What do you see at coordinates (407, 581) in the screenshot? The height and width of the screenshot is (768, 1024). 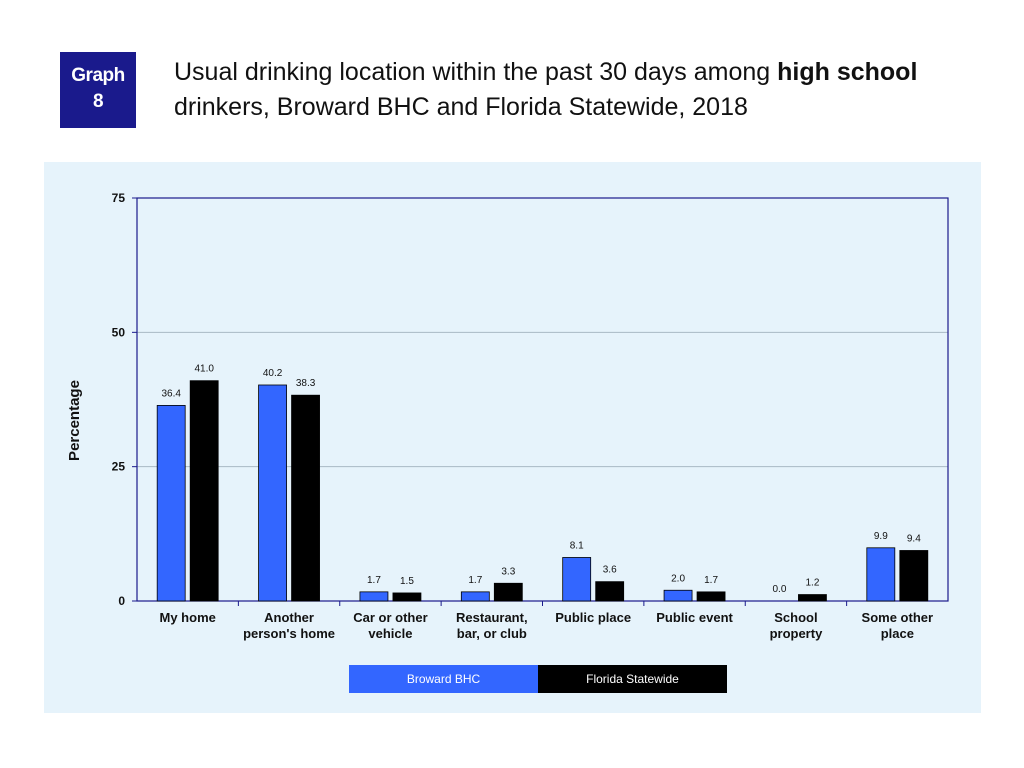 I see `data-label: 1.5` at bounding box center [407, 581].